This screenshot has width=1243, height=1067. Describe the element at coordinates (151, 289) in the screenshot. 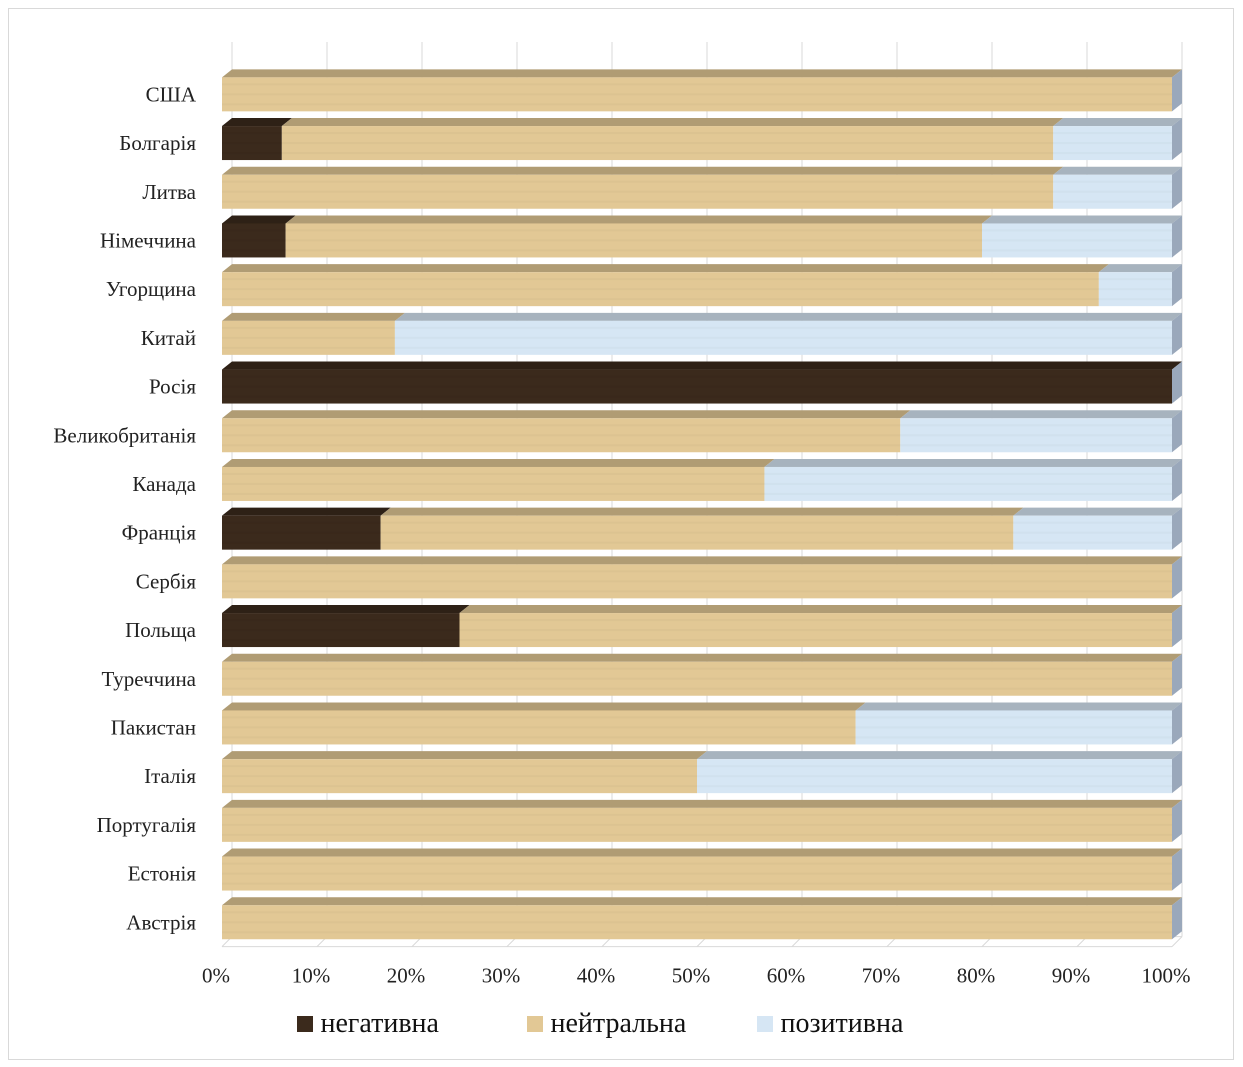

I see `y-tick-label: Угорщина` at that location.